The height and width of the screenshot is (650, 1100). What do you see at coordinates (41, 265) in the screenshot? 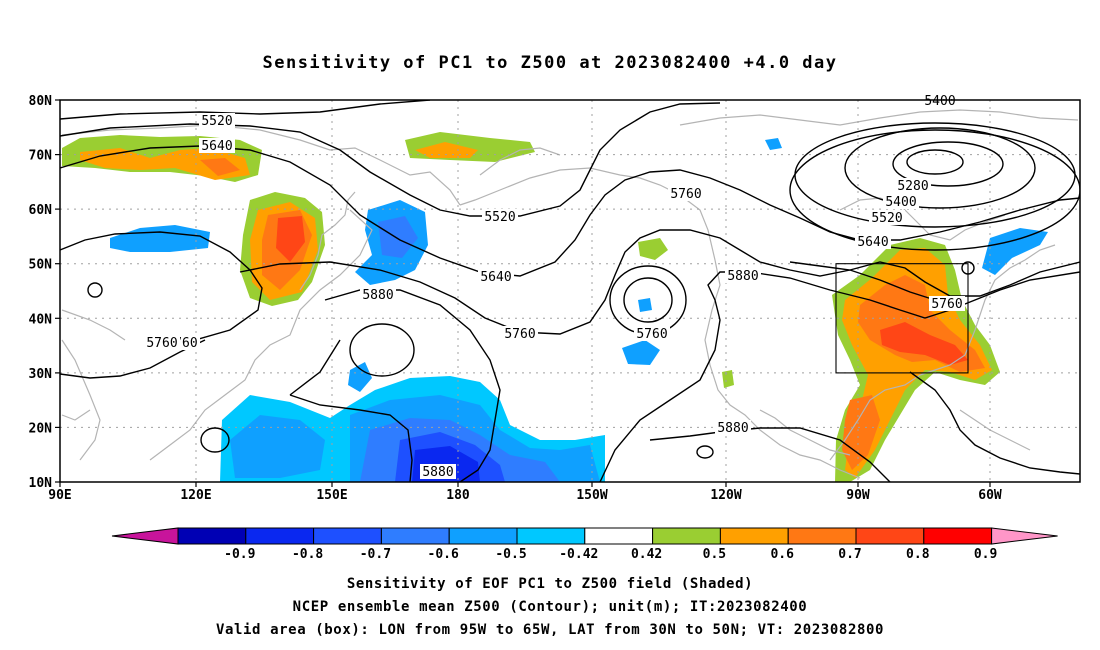
I see `lat-tick-label: 50N` at bounding box center [41, 265].